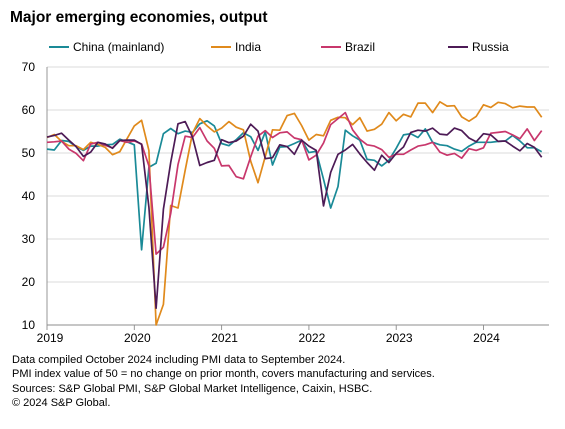 The height and width of the screenshot is (429, 565). I want to click on chart-title: Major emerging economies, output, so click(139, 17).